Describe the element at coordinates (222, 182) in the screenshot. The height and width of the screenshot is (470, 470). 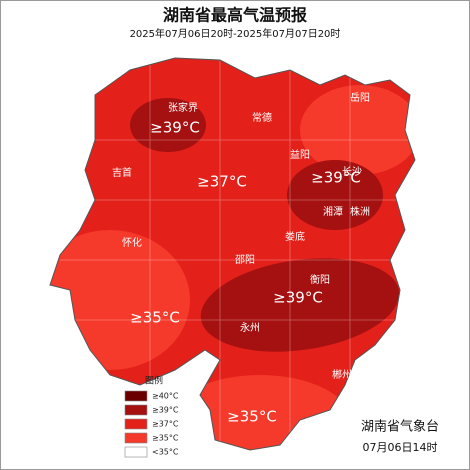
I see `zone-label: ≥37°C` at that location.